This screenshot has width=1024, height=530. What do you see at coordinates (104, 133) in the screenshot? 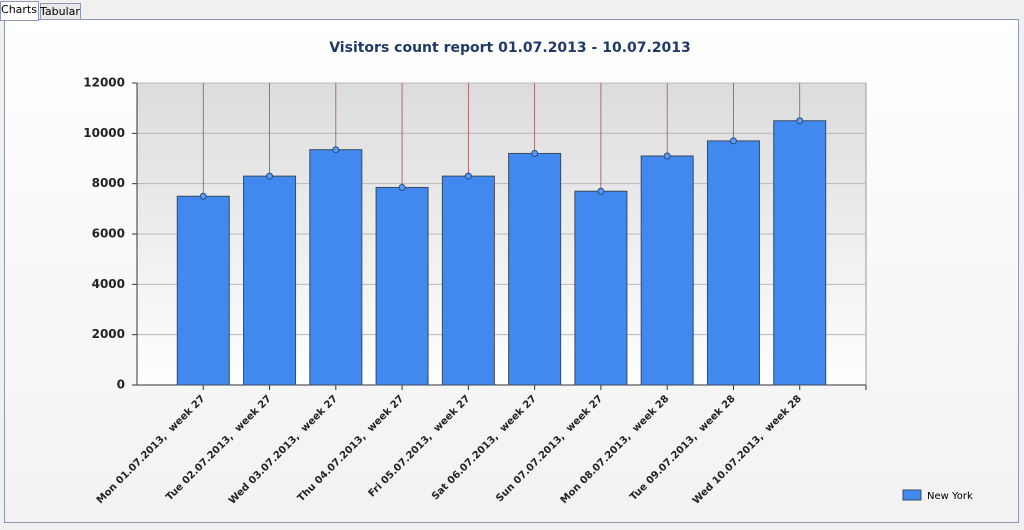
I see `y-tick-label: 10000` at bounding box center [104, 133].